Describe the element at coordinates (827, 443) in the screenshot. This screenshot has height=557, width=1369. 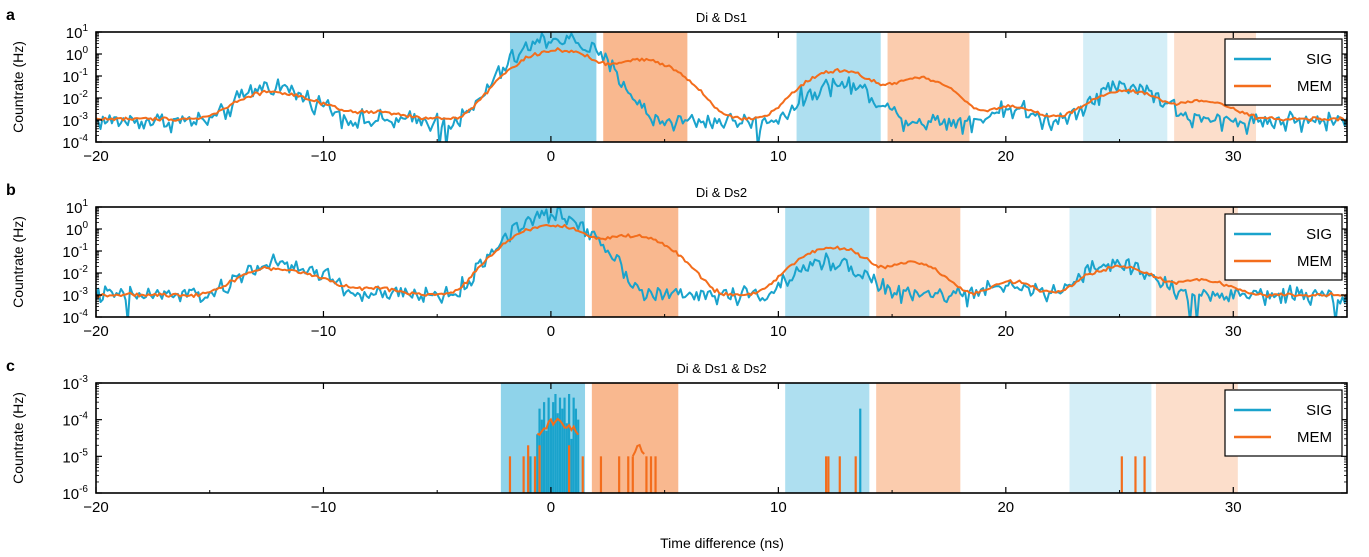
I see `data-lines` at that location.